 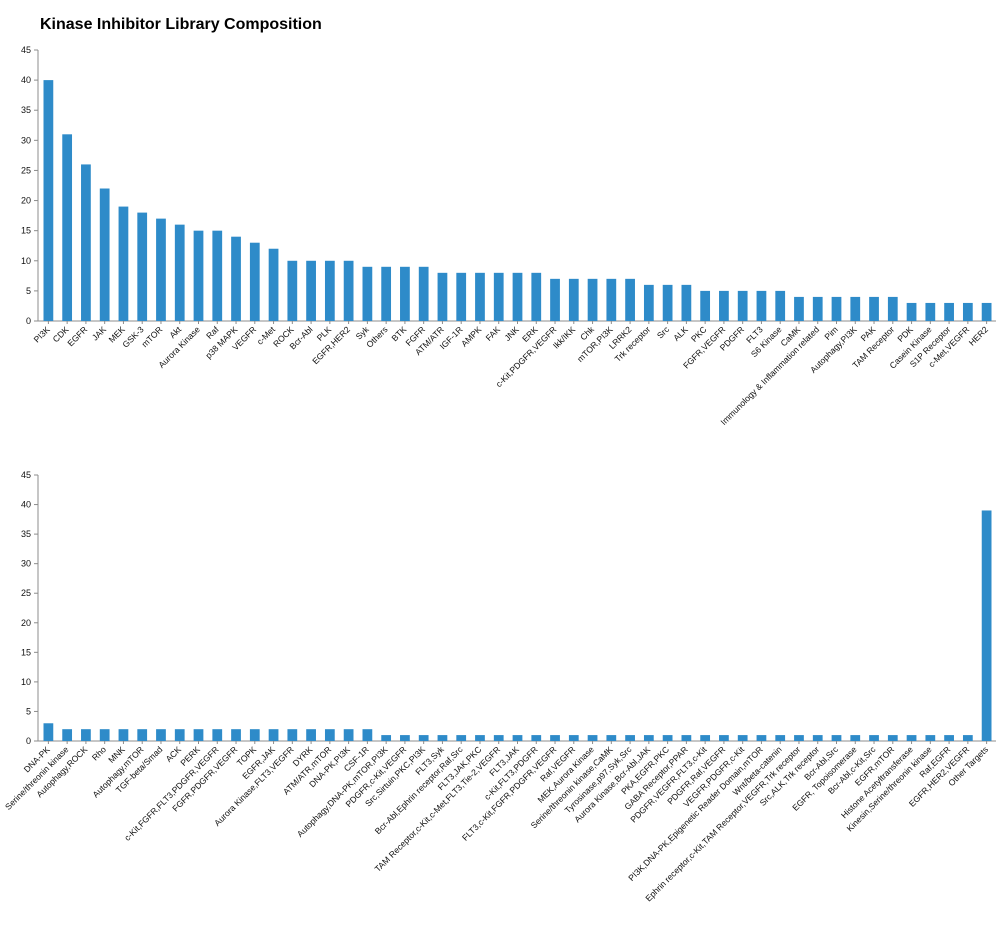 I want to click on category-label: Src, so click(x=663, y=332).